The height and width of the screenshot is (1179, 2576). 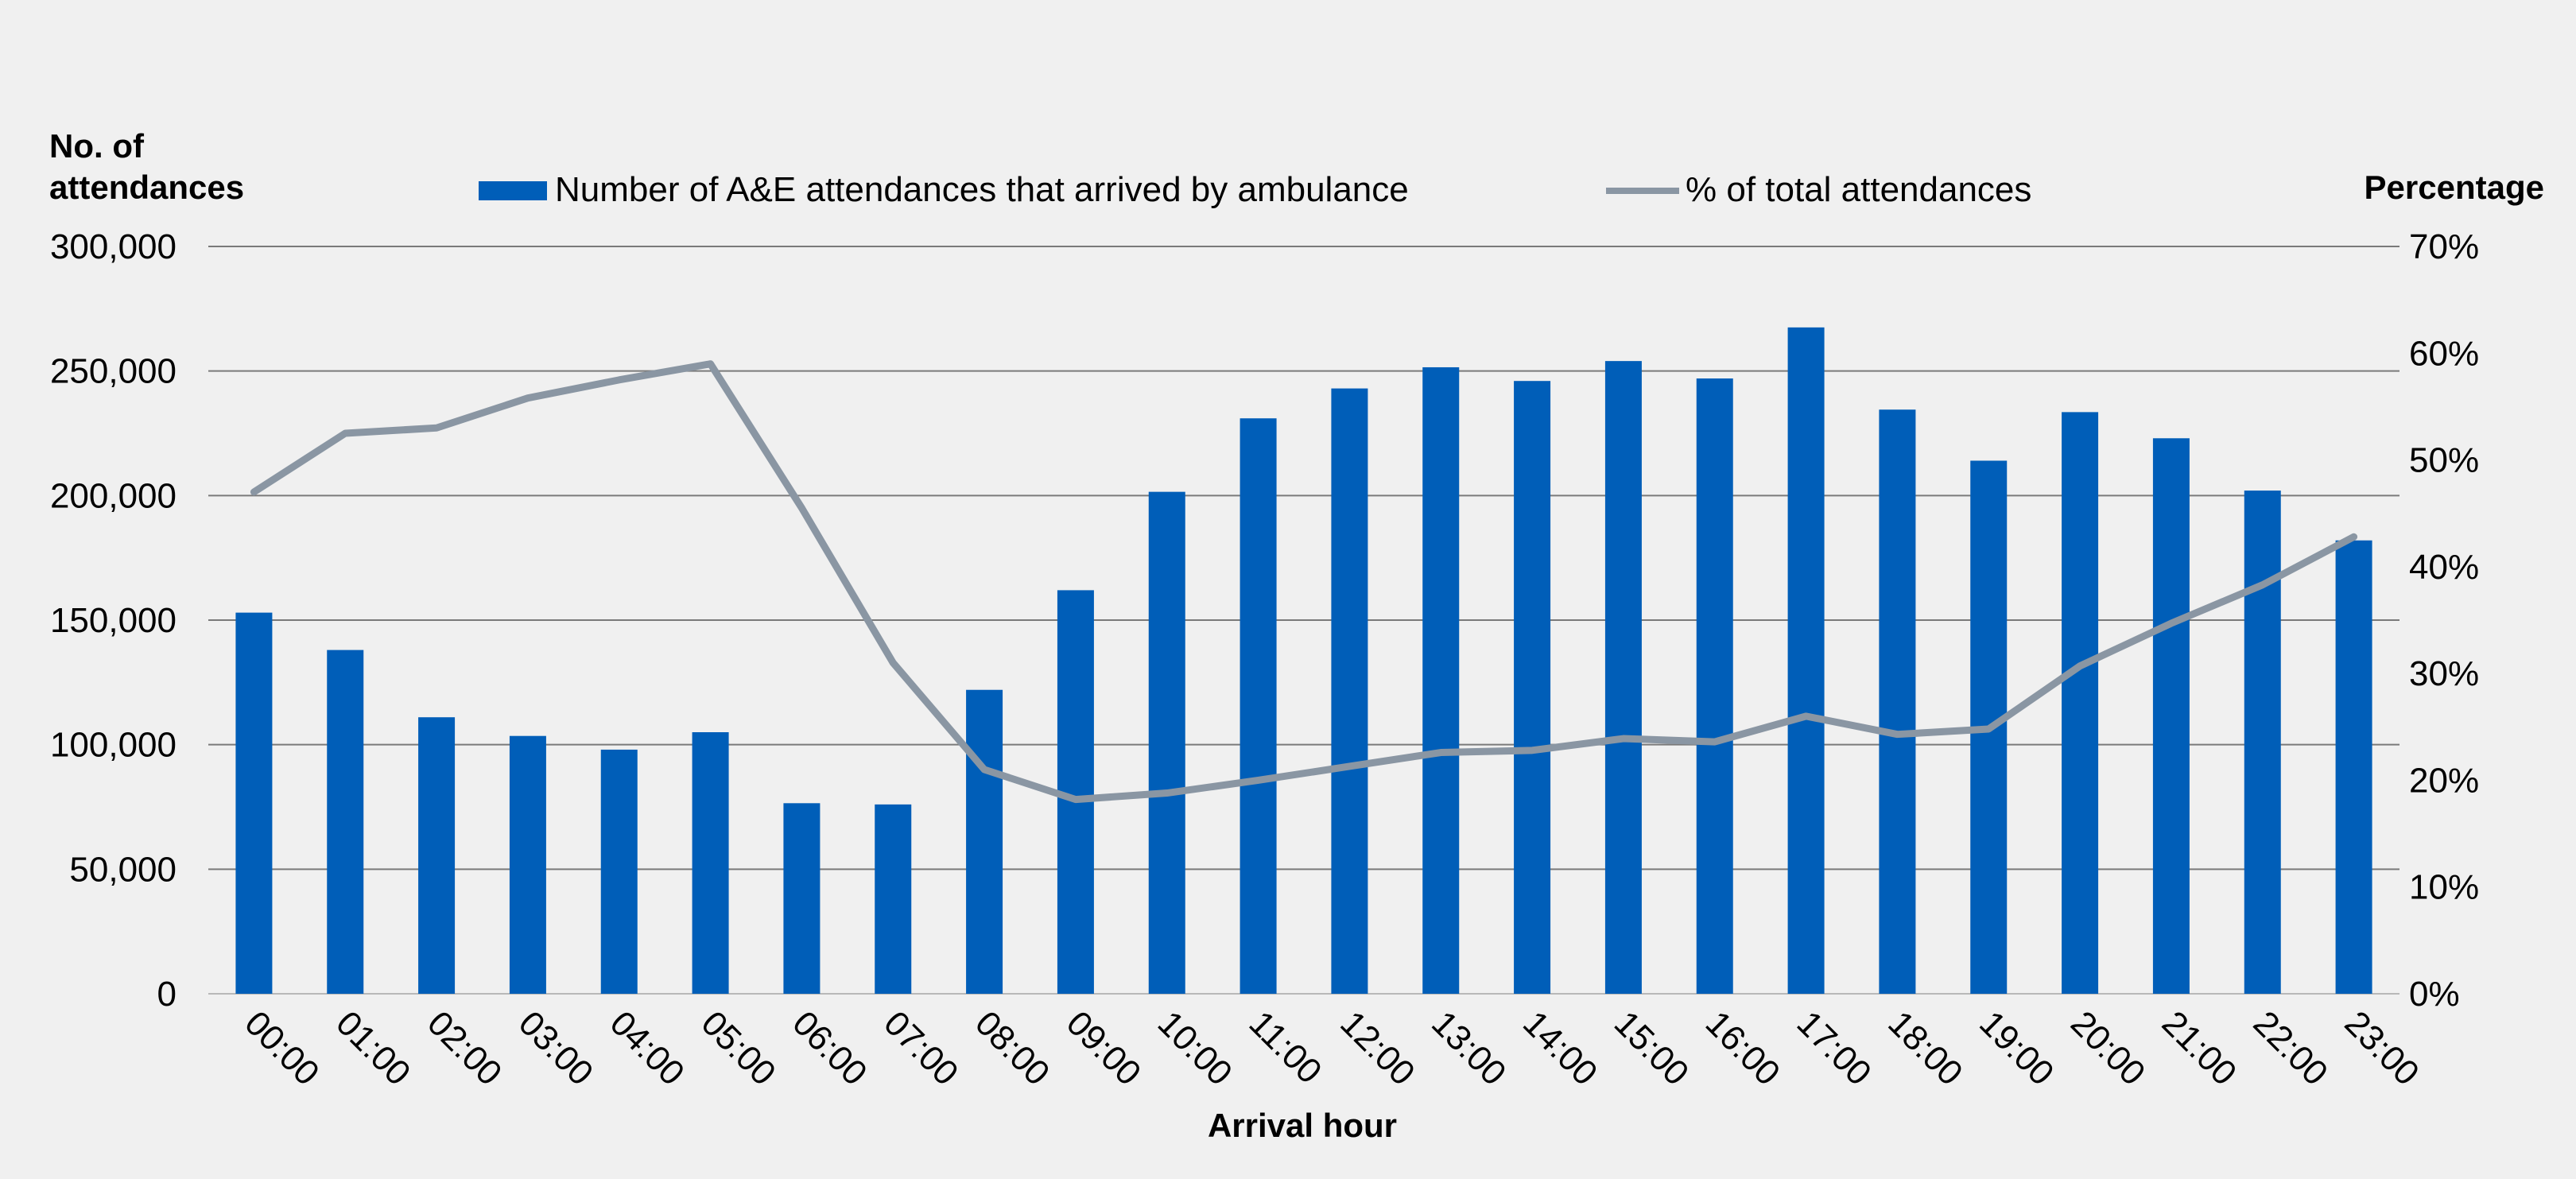 I want to click on x-tick-label: 14:00, so click(x=1560, y=1048).